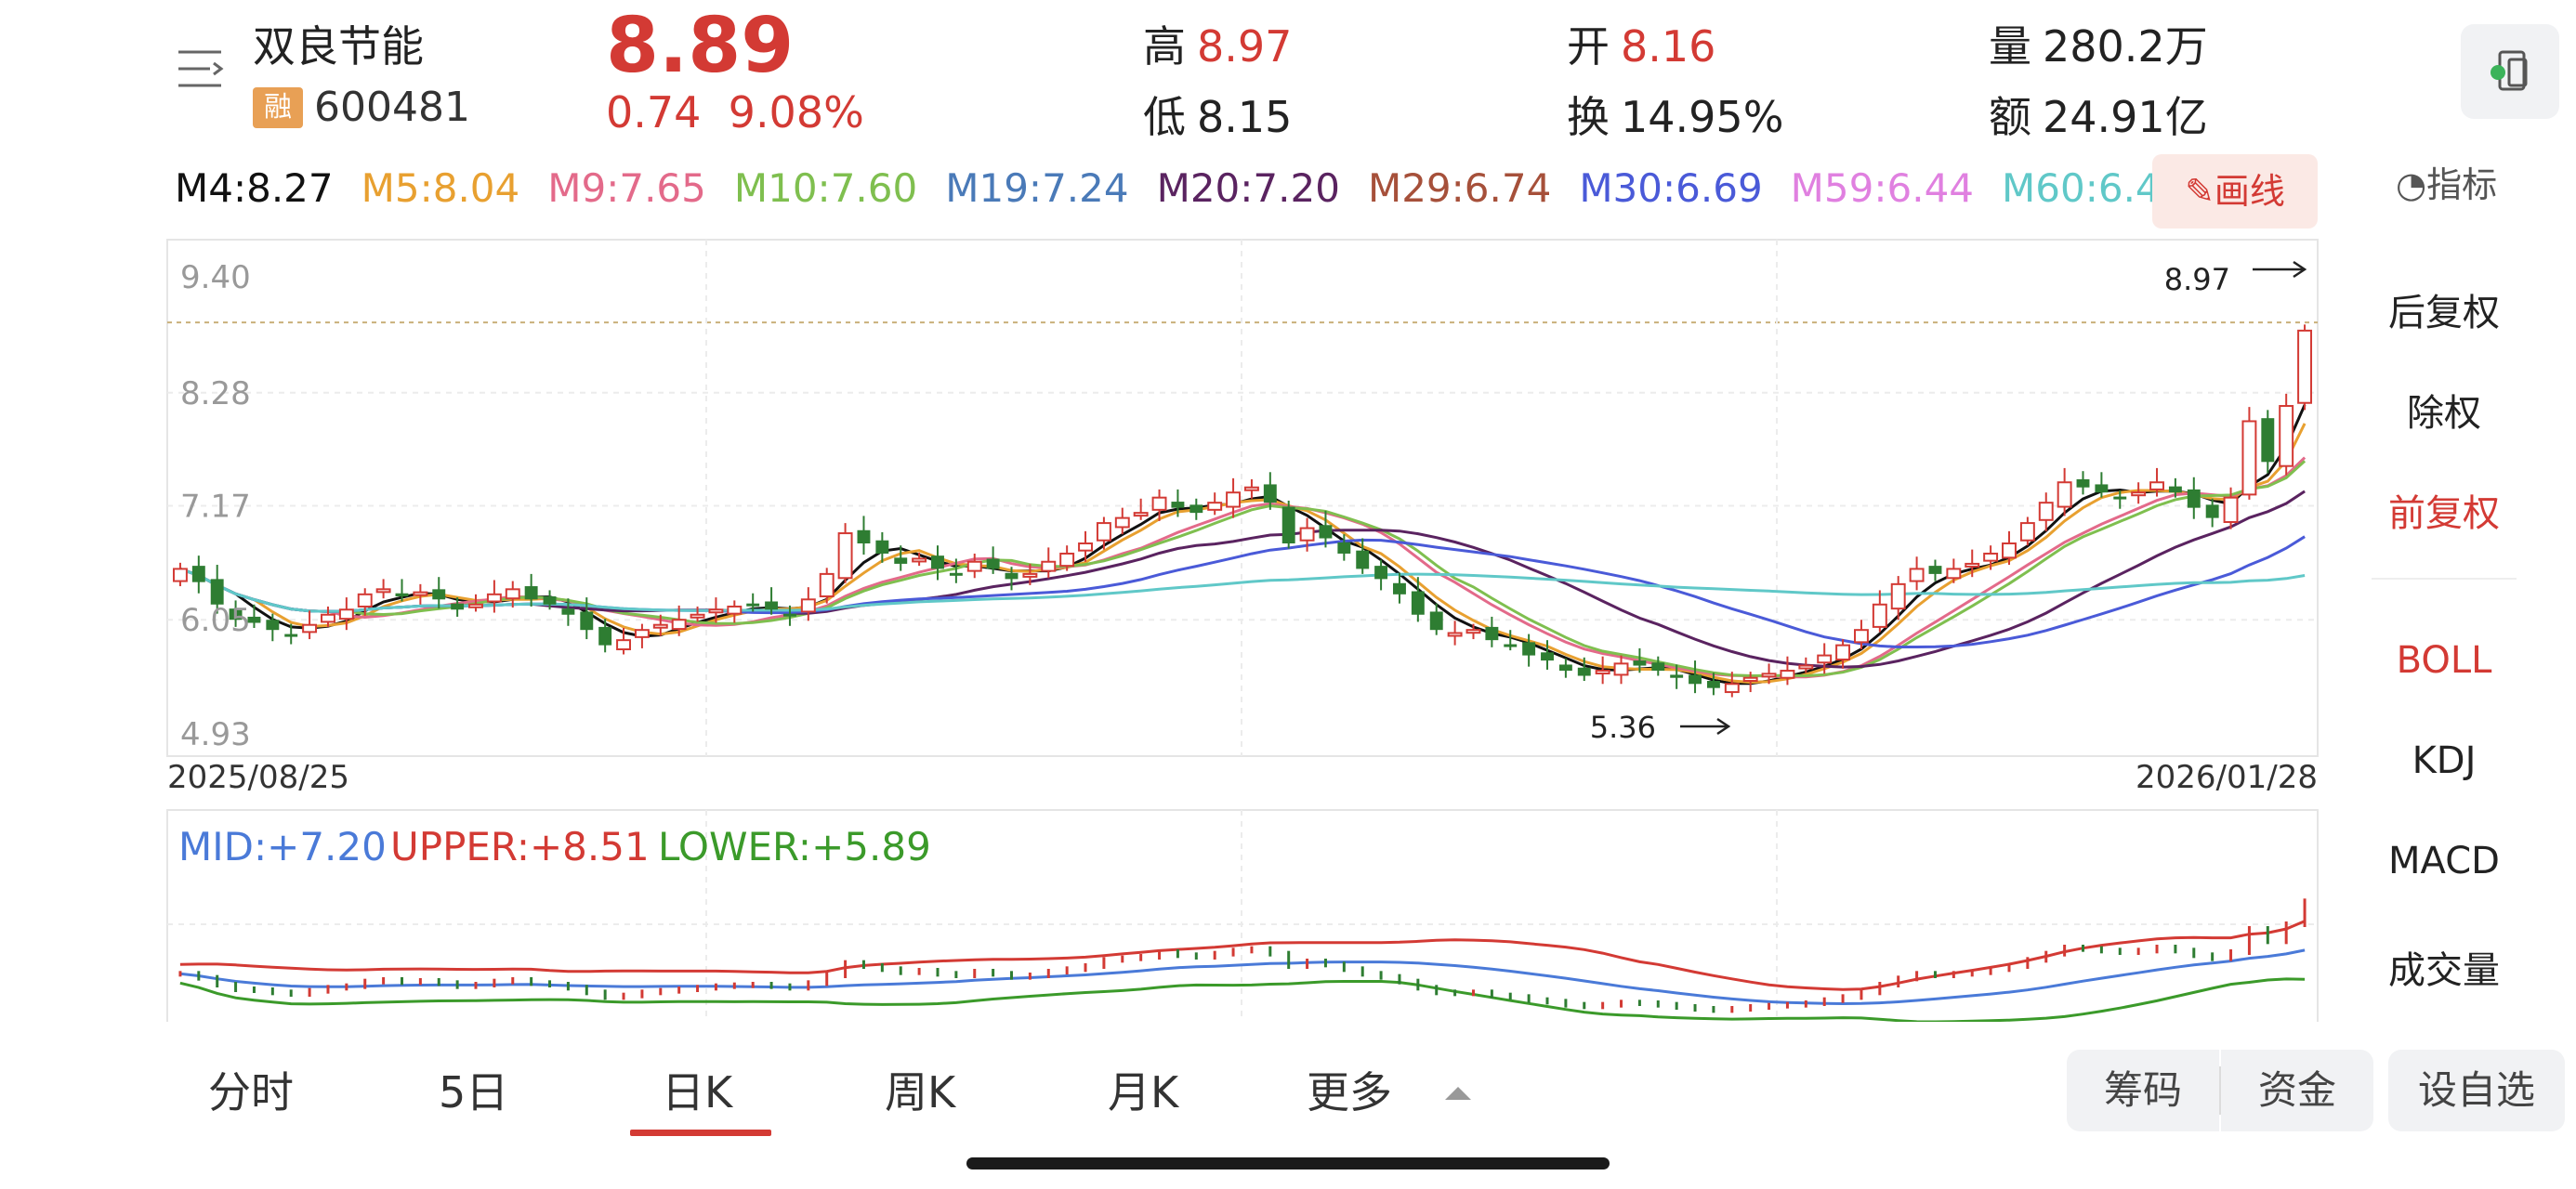 The width and height of the screenshot is (2576, 1189). Describe the element at coordinates (2249, 192) in the screenshot. I see `draw-line-label: 画线` at that location.